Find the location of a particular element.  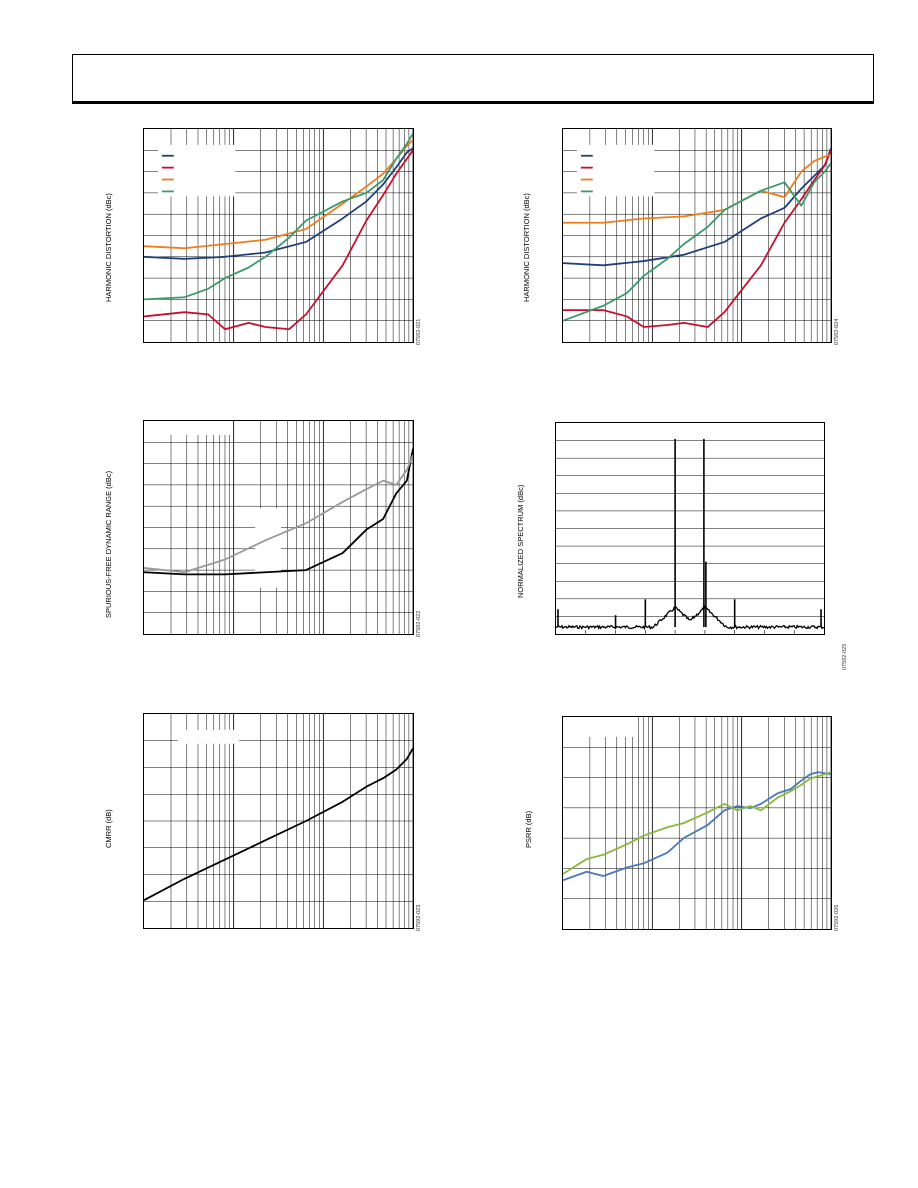

ylabel-hd1: HARMONIC DISTORTION (dBc) is located at coordinates (108, 247).